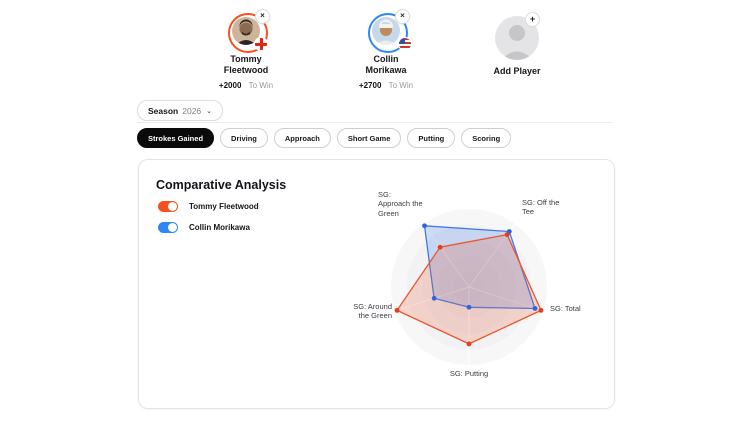 This screenshot has height=422, width=750. I want to click on axis-label-putting: SG: Putting, so click(469, 373).